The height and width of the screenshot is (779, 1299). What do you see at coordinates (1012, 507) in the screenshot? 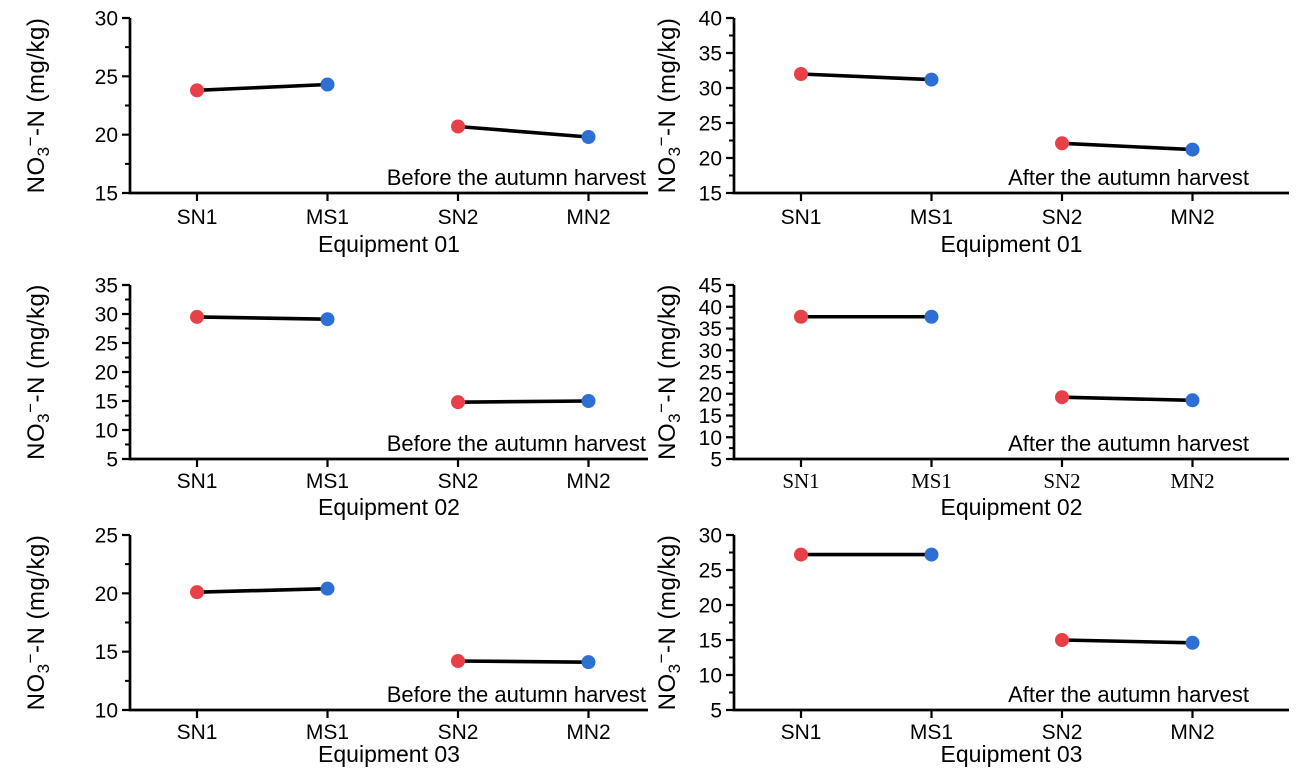
I see `x-axis-title: Equipment 02` at bounding box center [1012, 507].